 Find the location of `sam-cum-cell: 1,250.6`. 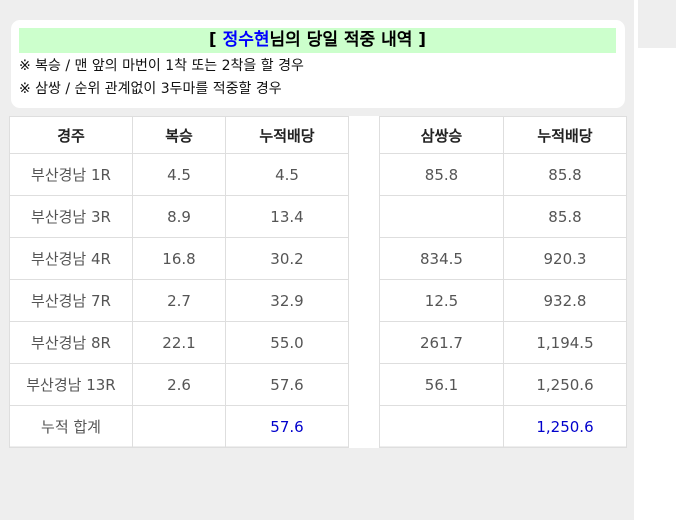

sam-cum-cell: 1,250.6 is located at coordinates (565, 384).